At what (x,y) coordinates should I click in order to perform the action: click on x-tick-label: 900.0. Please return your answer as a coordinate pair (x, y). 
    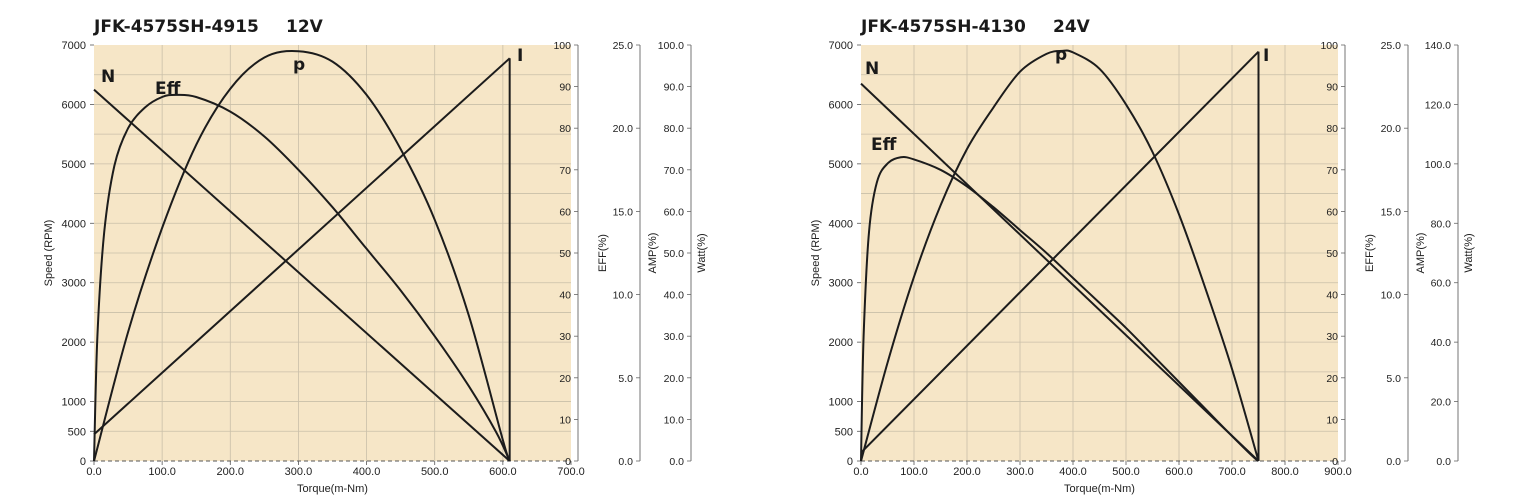
    Looking at the image, I should click on (1338, 472).